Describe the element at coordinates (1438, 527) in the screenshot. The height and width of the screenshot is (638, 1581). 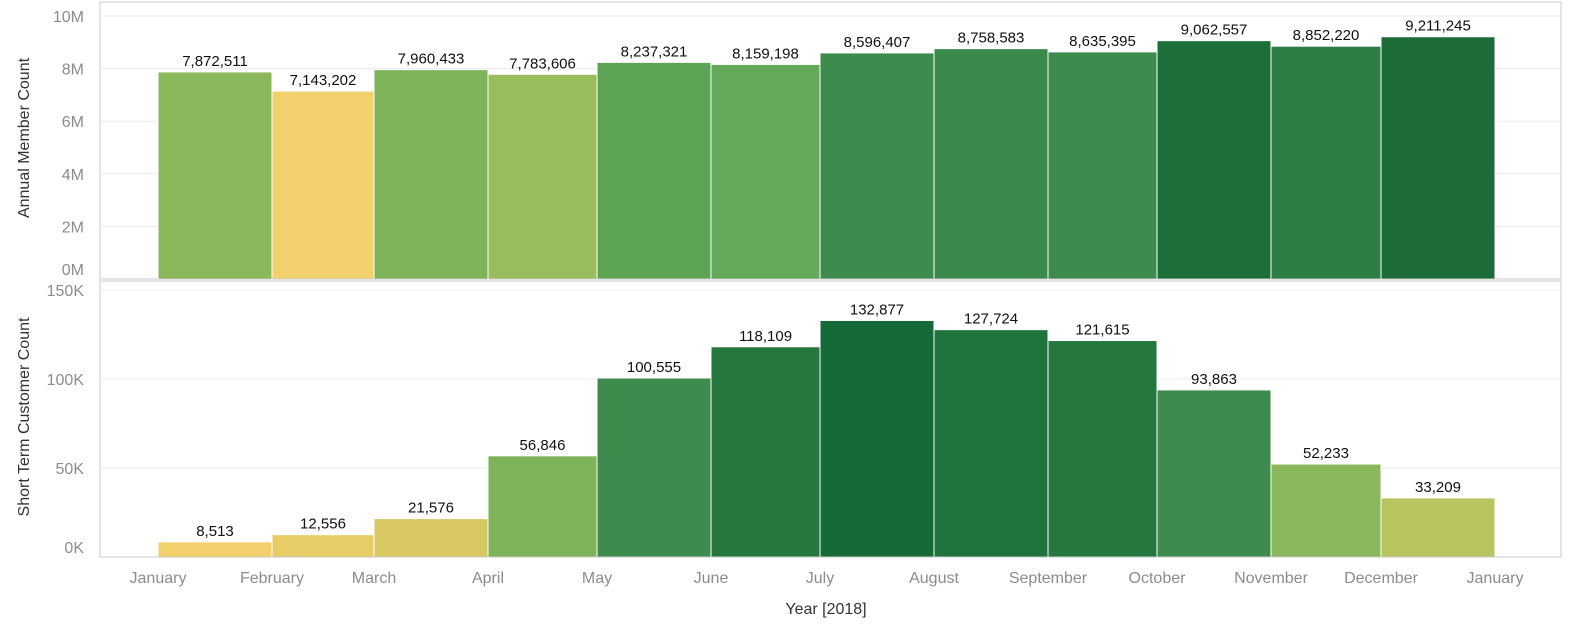
I see `short-term-customer-bar-december` at that location.